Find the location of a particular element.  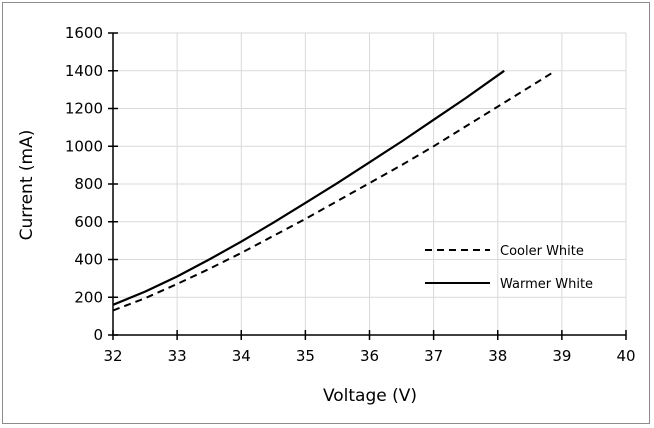

x-tick-label: 36 is located at coordinates (369, 356).